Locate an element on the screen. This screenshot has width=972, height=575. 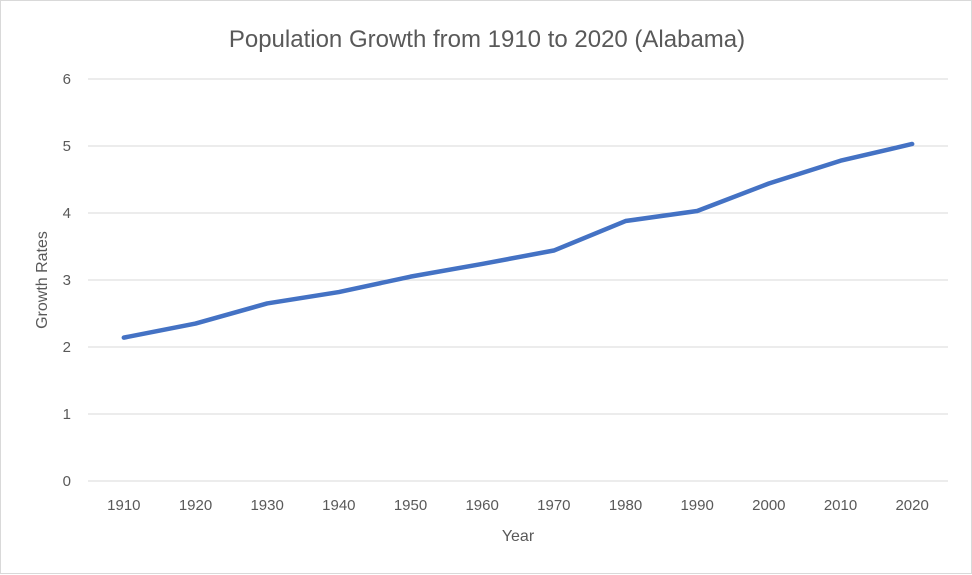
y-tick-label: 3 is located at coordinates (67, 280).